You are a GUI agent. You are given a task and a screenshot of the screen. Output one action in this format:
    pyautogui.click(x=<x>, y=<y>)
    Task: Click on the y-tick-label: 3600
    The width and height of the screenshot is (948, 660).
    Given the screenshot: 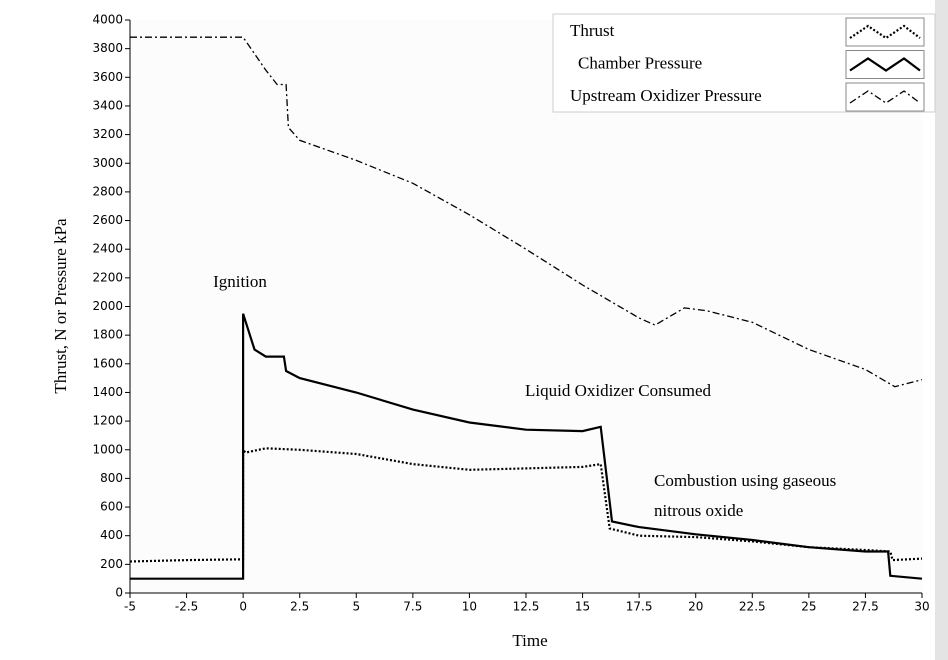 What is the action you would take?
    pyautogui.click(x=107, y=77)
    